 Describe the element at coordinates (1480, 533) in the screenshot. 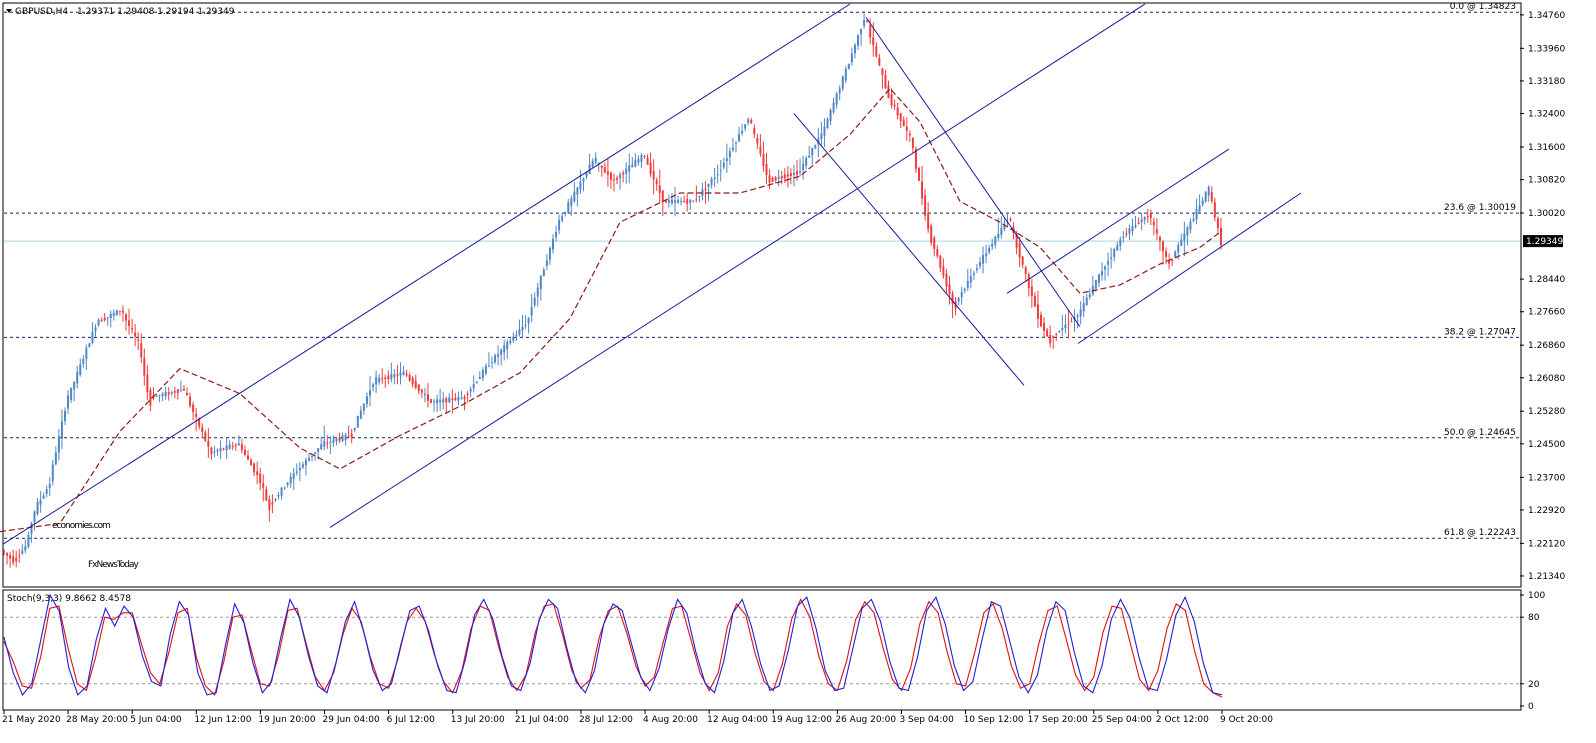

I see `fib-level-label: 61.8 @ 1.22243` at that location.